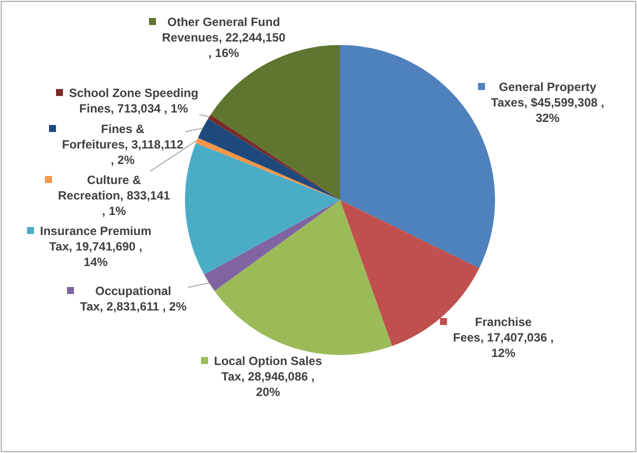 The height and width of the screenshot is (453, 637). Describe the element at coordinates (268, 377) in the screenshot. I see `legend-label: Local Option Sales Tax, 28,946,086 , 20%` at that location.